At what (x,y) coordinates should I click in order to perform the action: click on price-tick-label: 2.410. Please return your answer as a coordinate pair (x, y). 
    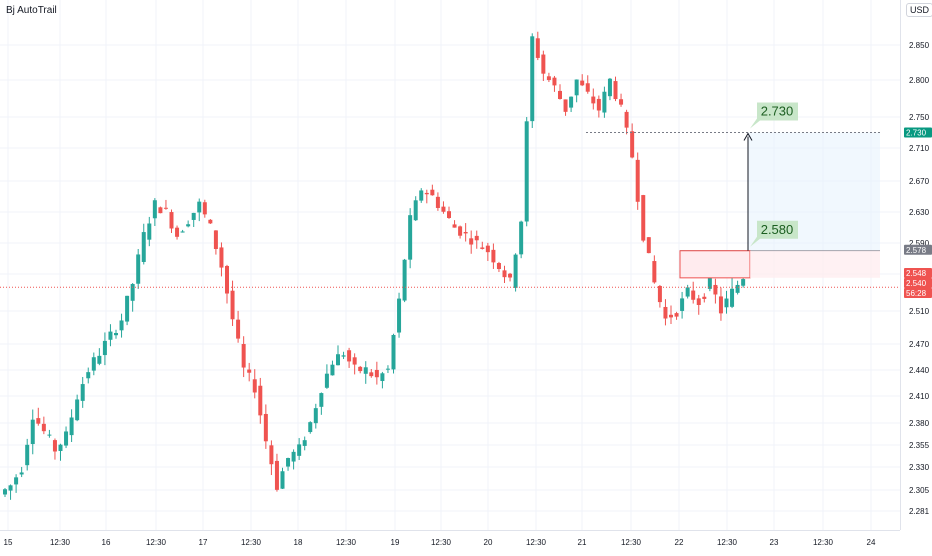
    Looking at the image, I should click on (919, 396).